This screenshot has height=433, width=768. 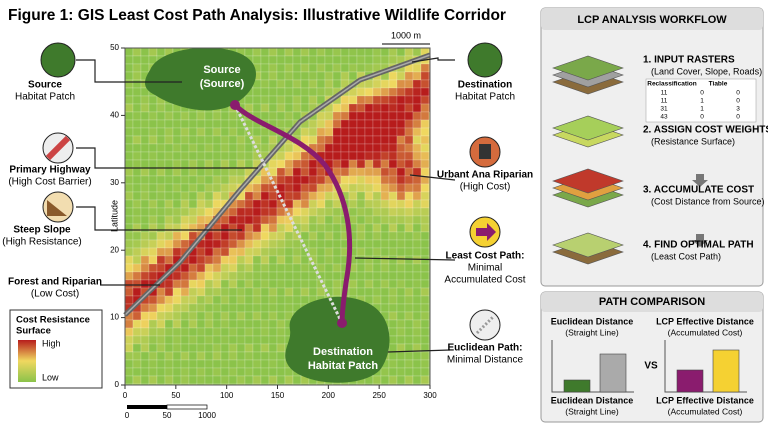 I want to click on callout: (High Cost Barrier), so click(x=49, y=182).